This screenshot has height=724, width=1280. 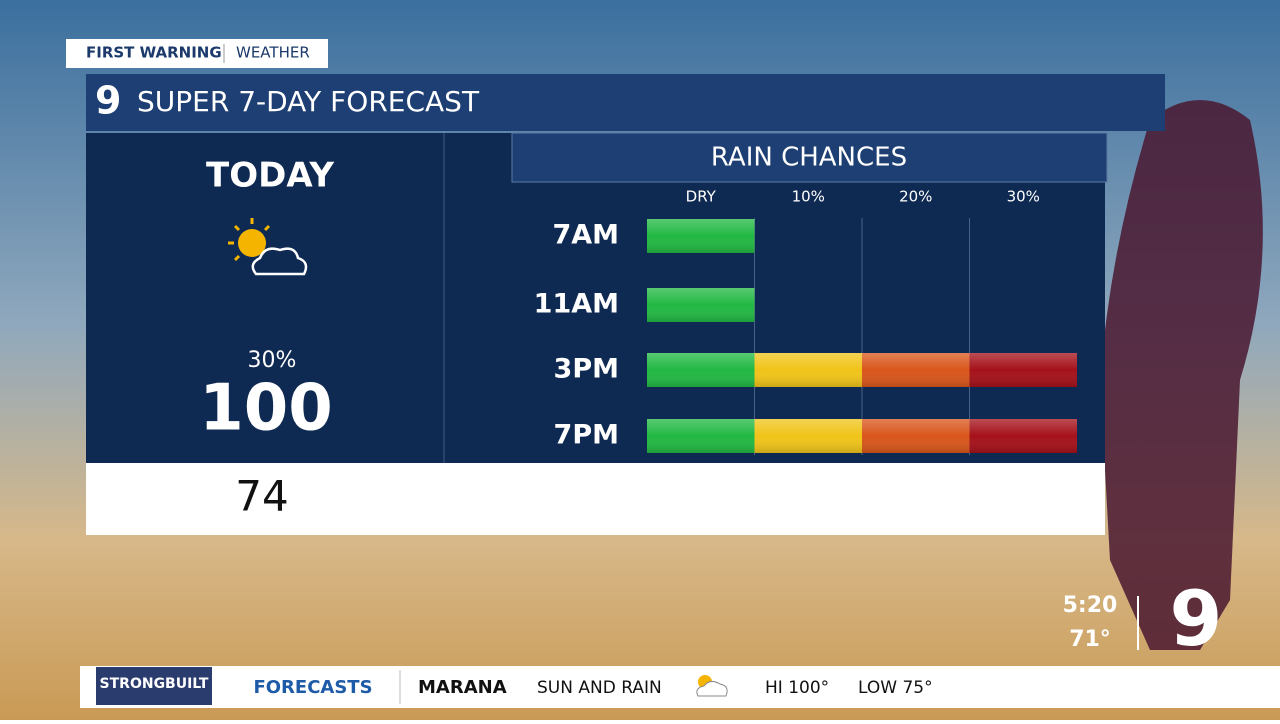 What do you see at coordinates (680, 687) in the screenshot?
I see `ticker` at bounding box center [680, 687].